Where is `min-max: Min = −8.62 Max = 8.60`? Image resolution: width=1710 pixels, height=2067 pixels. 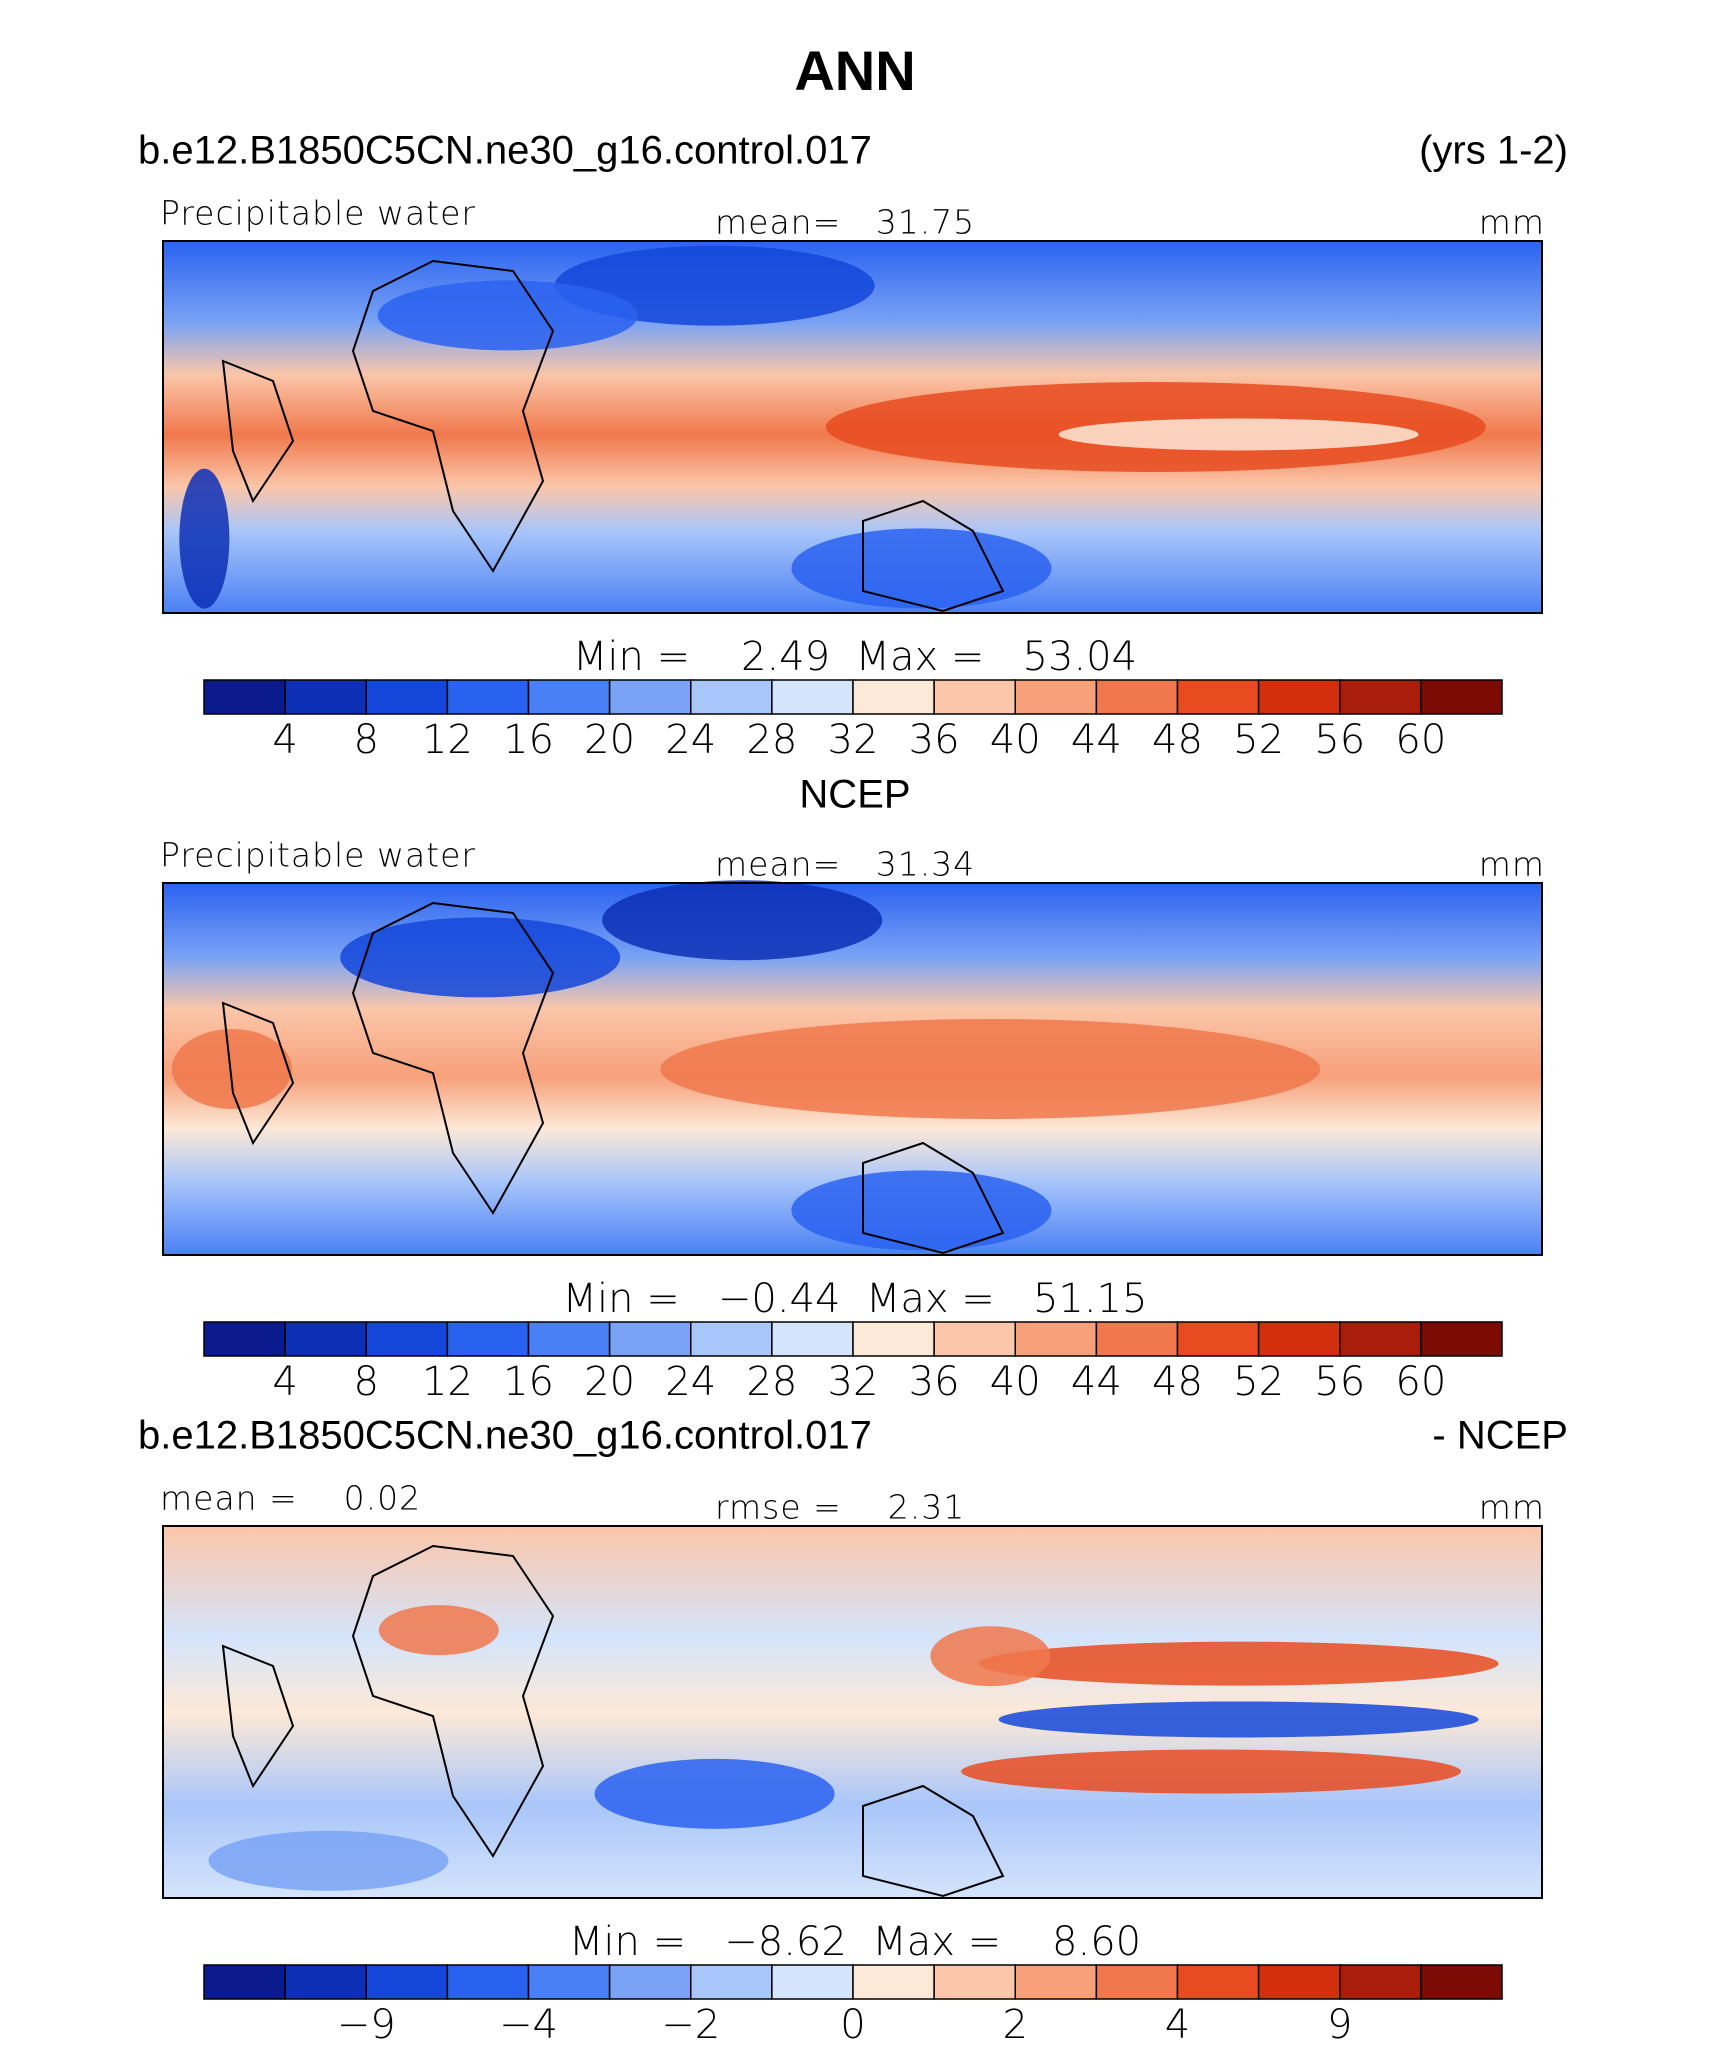
min-max: Min = −8.62 Max = 8.60 is located at coordinates (855, 1942).